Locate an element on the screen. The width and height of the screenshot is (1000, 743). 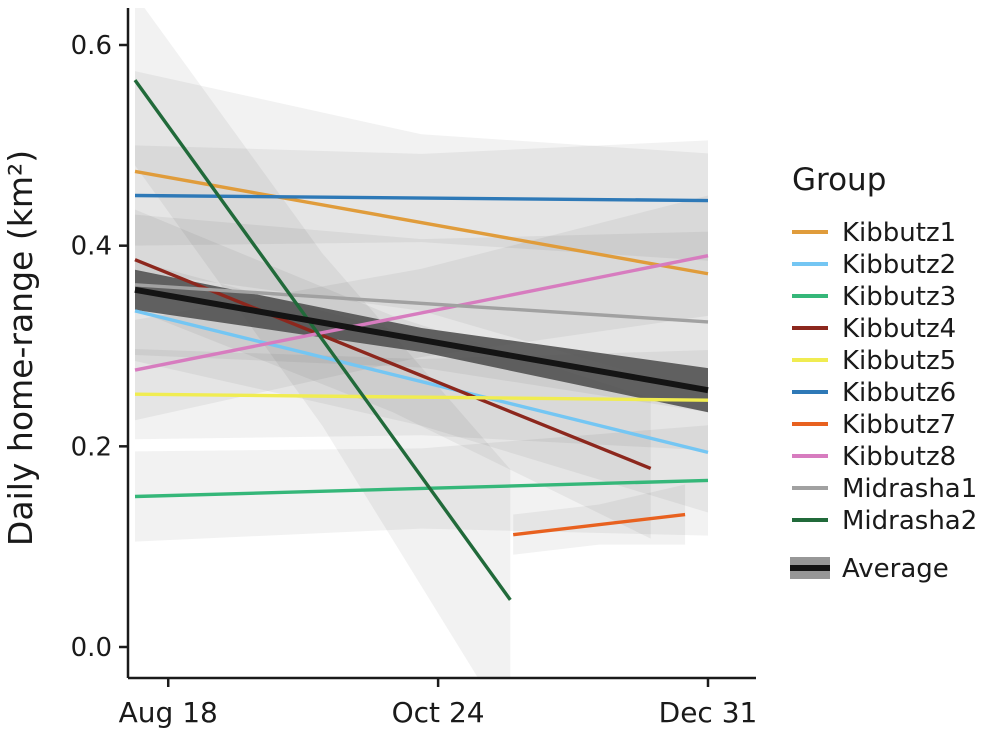
average-line-group is located at coordinates (421, 340).